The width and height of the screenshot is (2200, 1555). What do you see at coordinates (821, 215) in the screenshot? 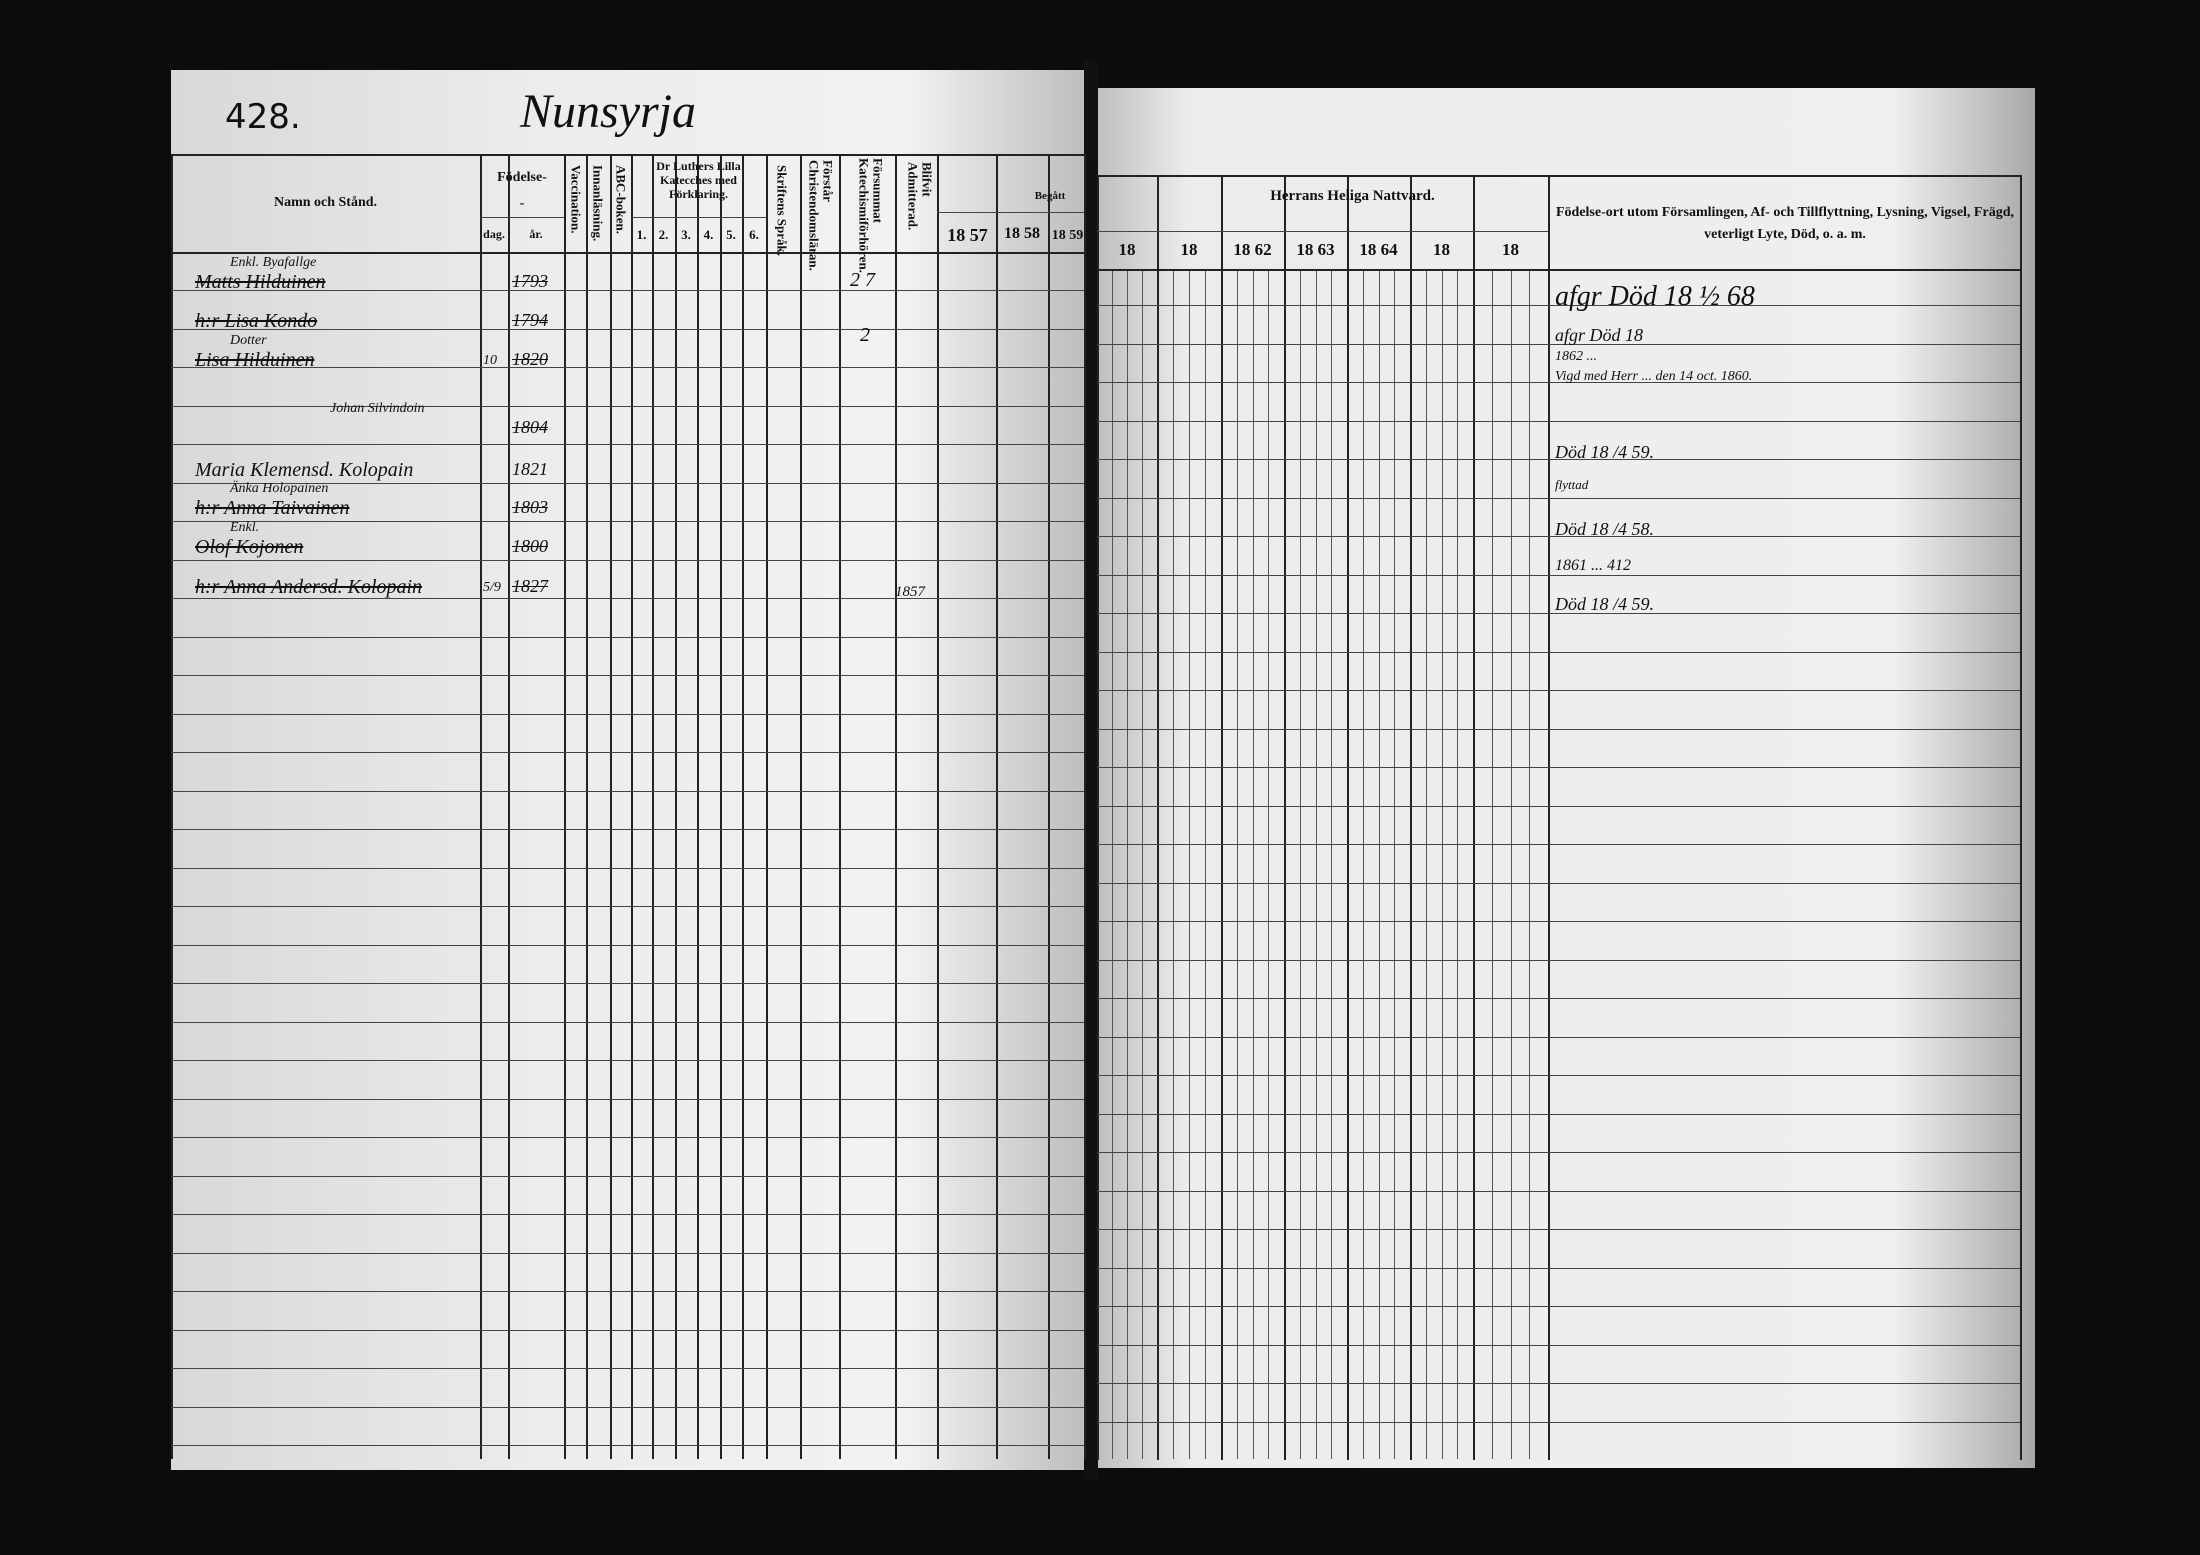
I see `header-forstar: Förstår Christendomsläran.` at bounding box center [821, 215].